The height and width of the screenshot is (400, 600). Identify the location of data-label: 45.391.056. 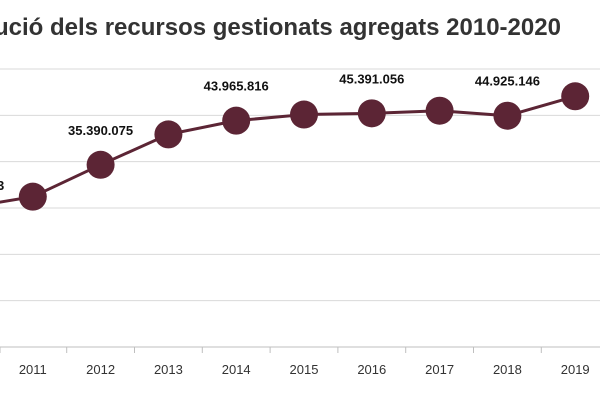
(371, 78).